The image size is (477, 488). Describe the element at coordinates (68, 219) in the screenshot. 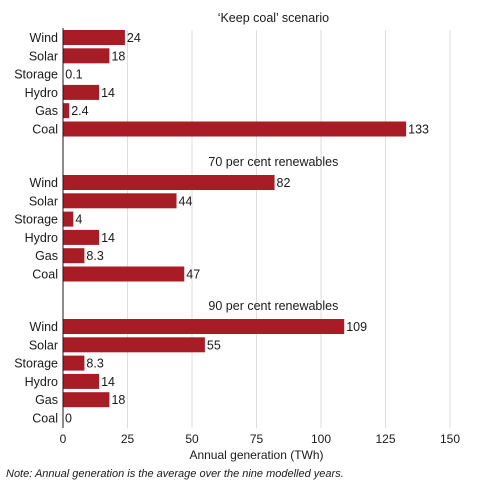

I see `panel-2-bar-storage` at that location.